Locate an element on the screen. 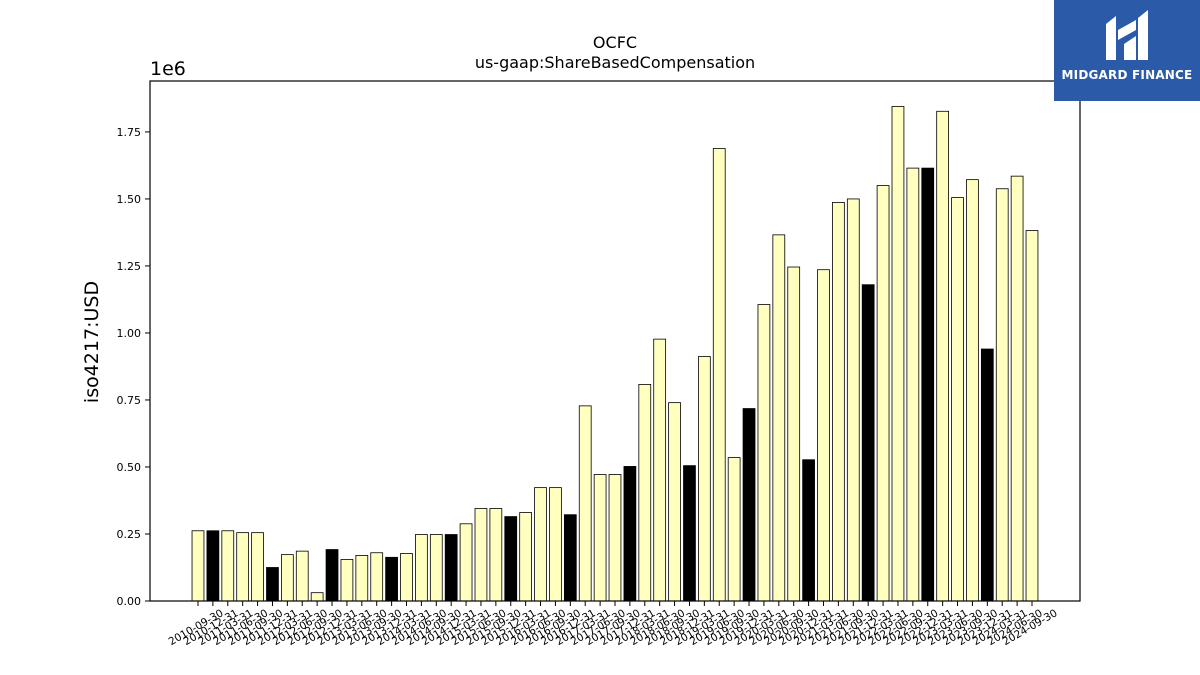 The height and width of the screenshot is (675, 1200). y-tick-label: 1.25 is located at coordinates (129, 266).